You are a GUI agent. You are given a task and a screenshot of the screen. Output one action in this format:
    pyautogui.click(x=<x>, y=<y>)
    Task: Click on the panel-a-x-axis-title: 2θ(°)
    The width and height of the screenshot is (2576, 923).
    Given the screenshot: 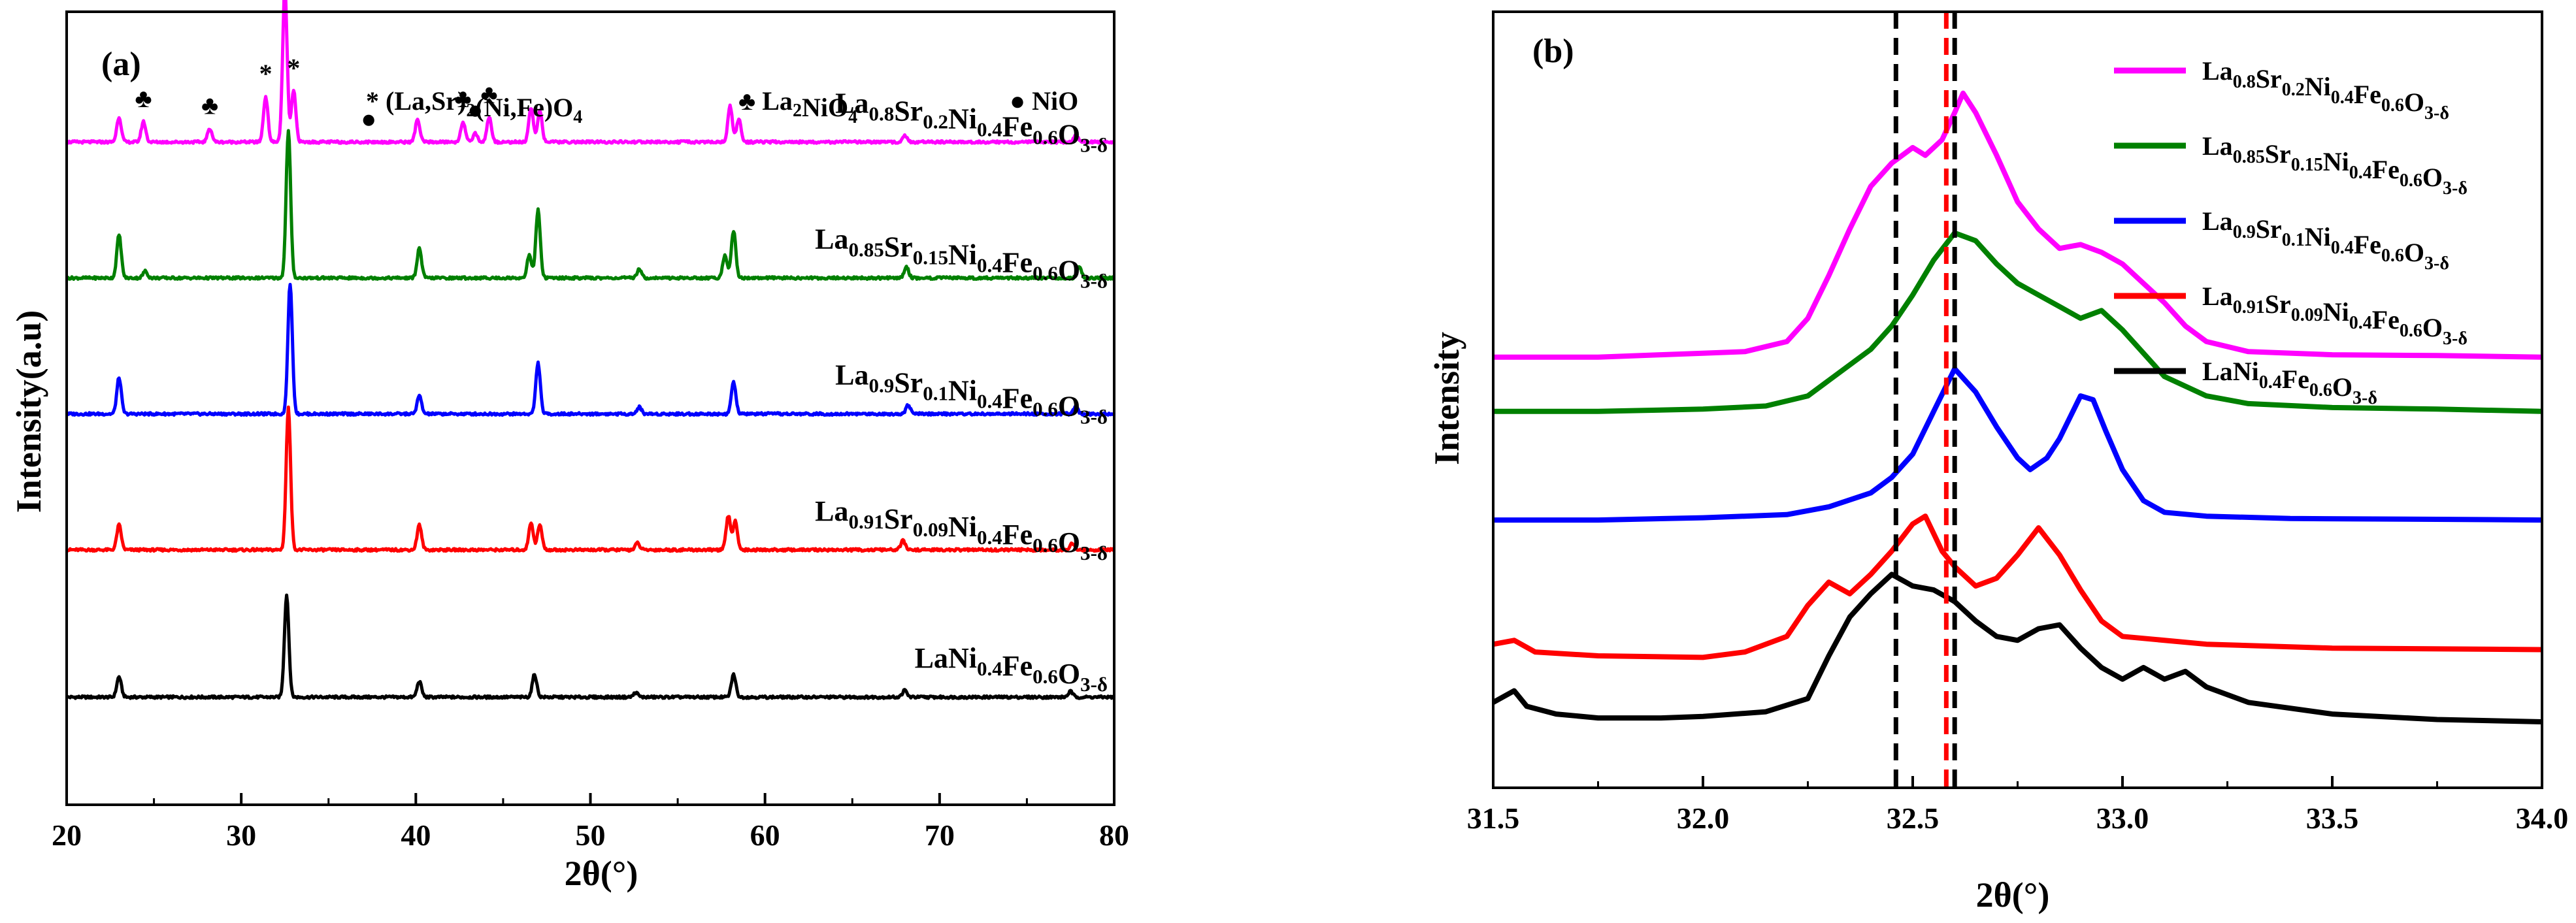 What is the action you would take?
    pyautogui.click(x=601, y=873)
    